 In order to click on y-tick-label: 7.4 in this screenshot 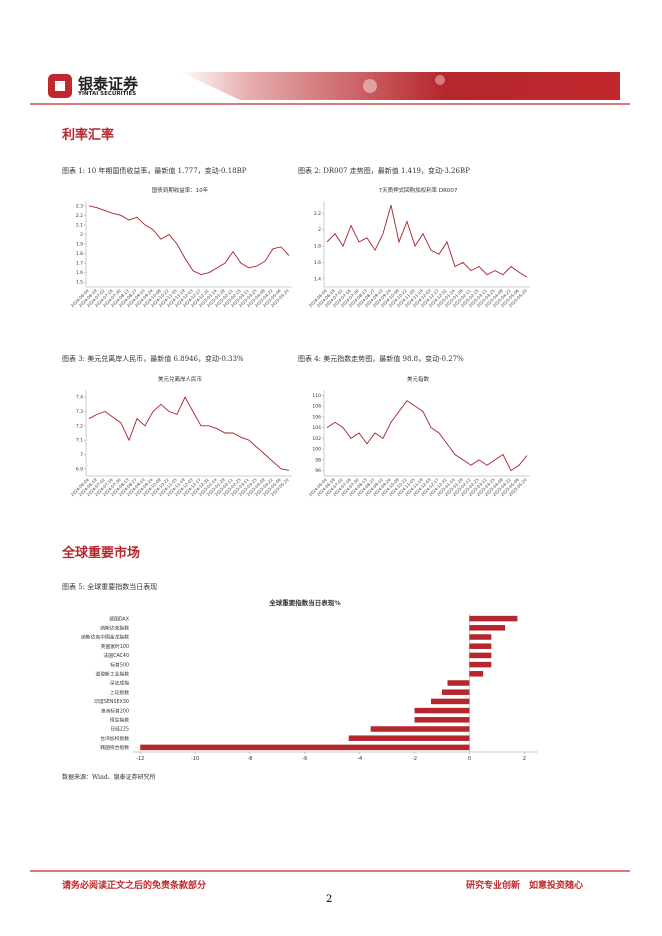, I will do `click(79, 398)`.